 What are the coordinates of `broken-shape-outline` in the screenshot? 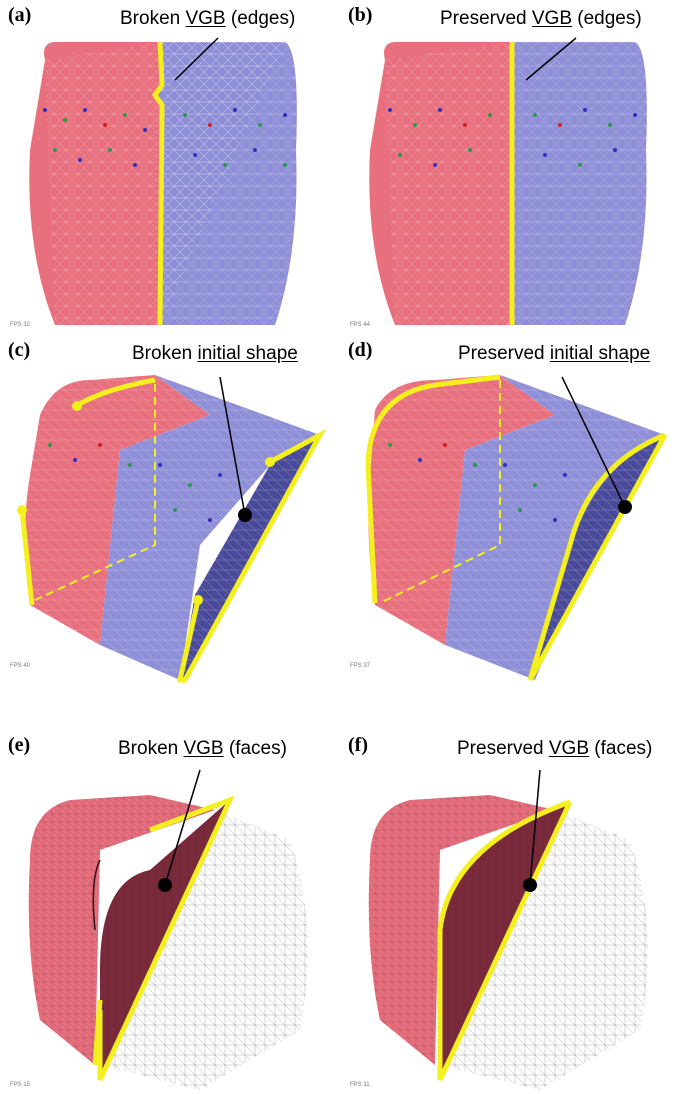 It's located at (251, 555).